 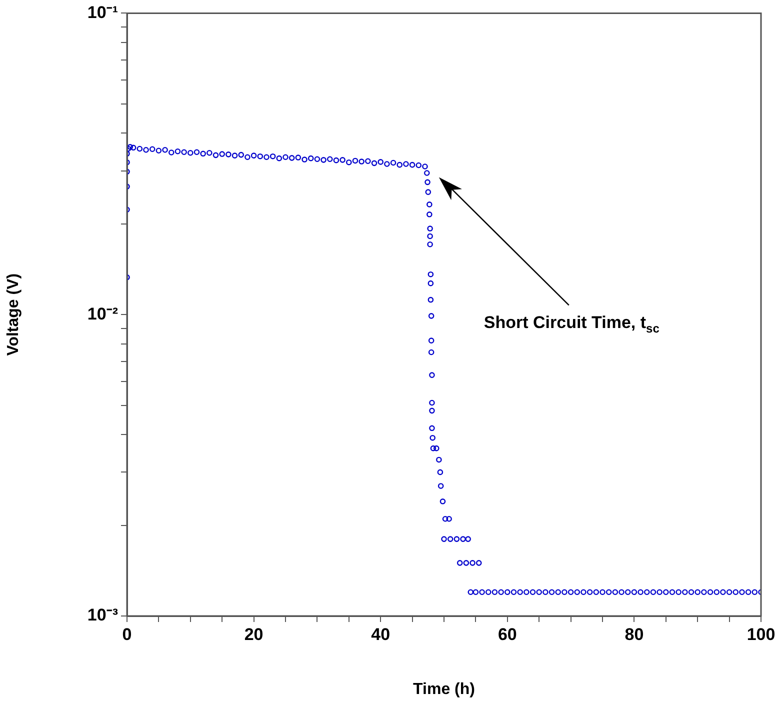 I want to click on x-tick-label: 60, so click(x=507, y=634).